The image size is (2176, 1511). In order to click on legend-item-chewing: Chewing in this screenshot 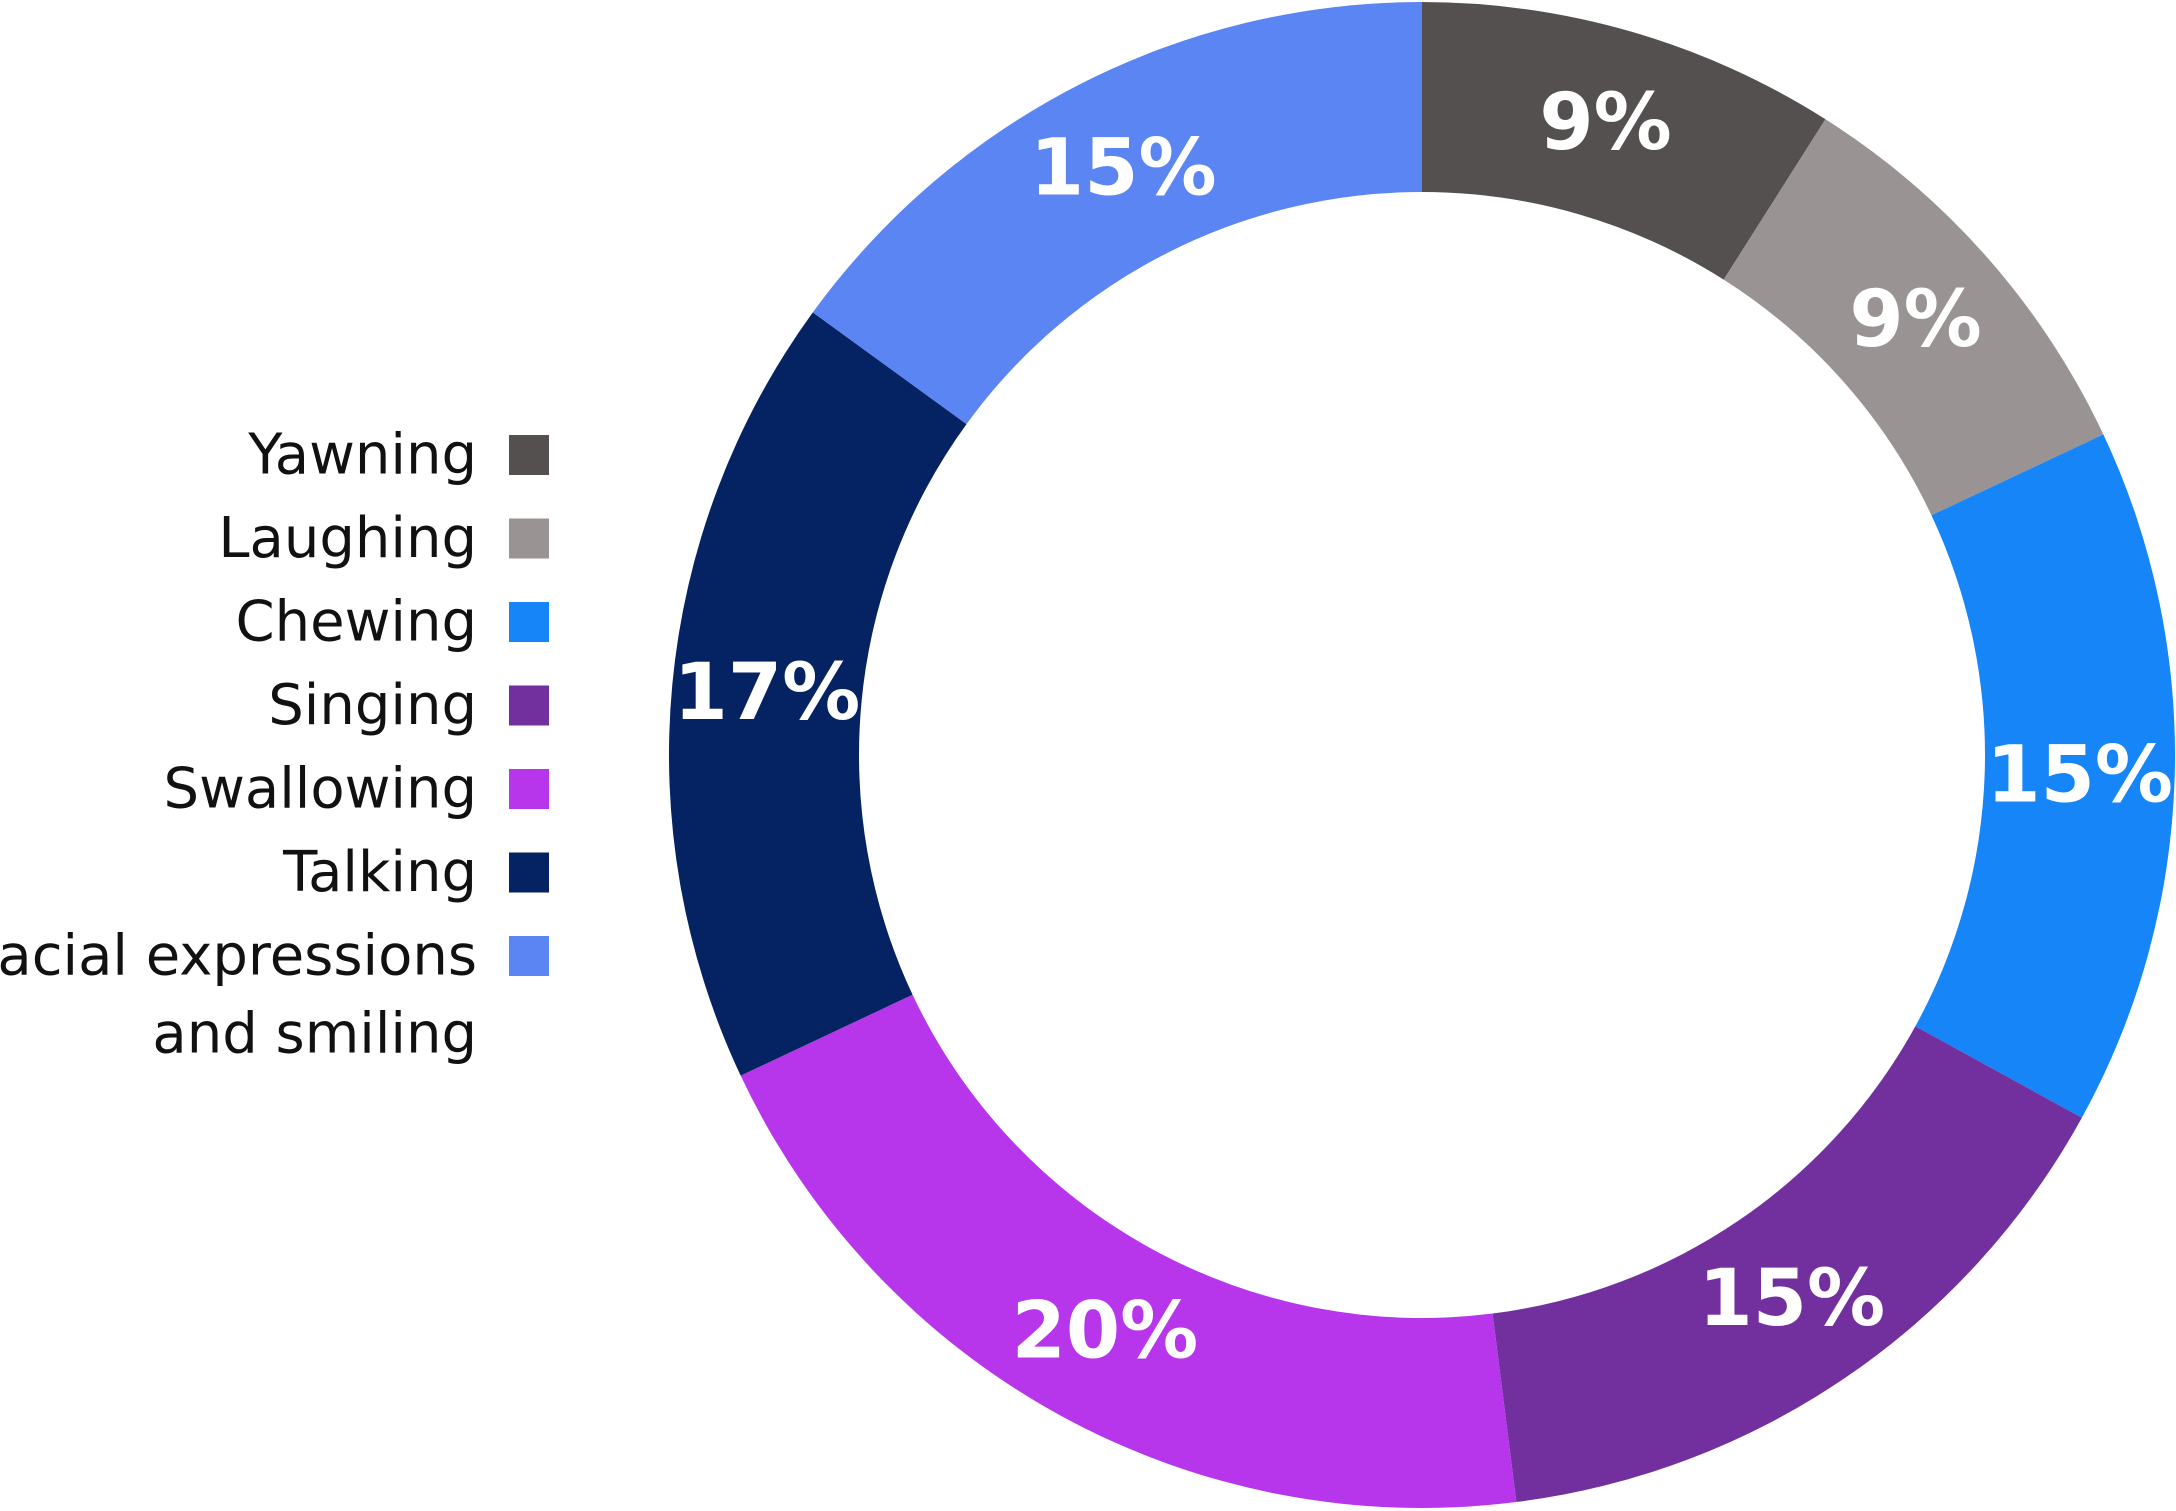, I will do `click(392, 622)`.